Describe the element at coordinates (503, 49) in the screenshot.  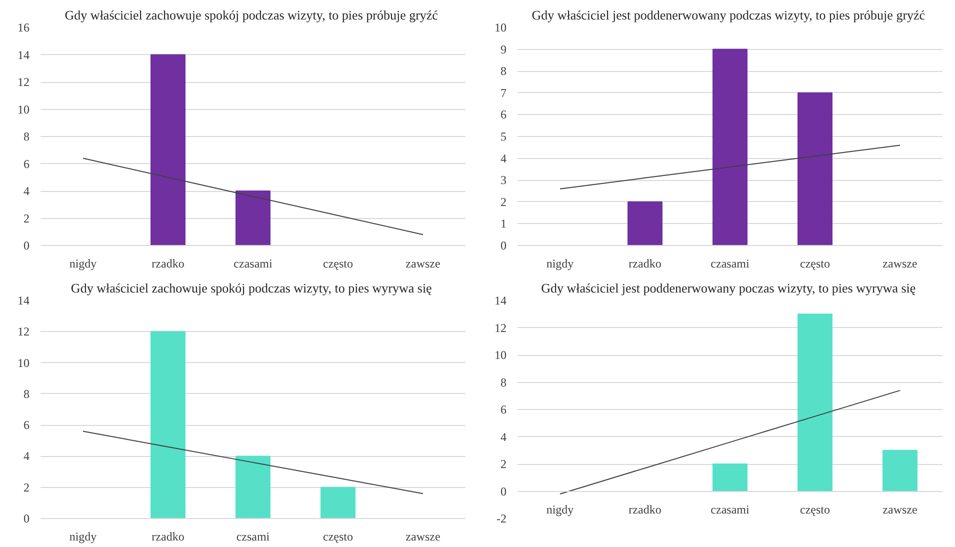
I see `y-tick-label: 9` at that location.